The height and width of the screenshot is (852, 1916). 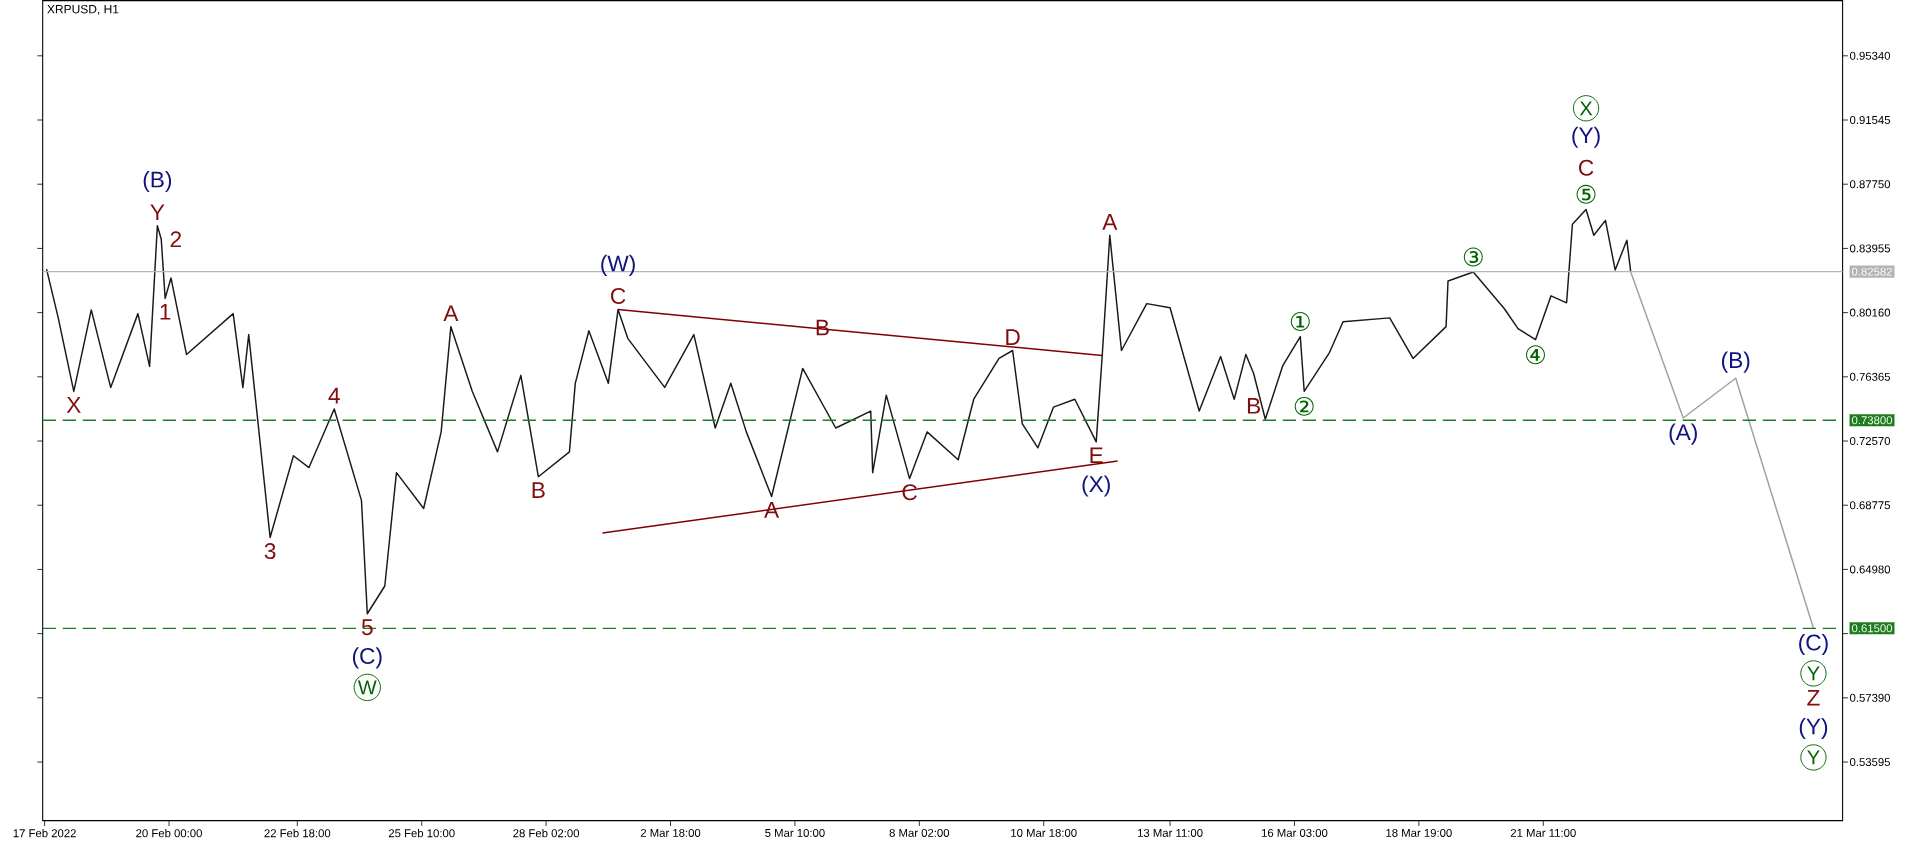 What do you see at coordinates (1870, 120) in the screenshot?
I see `y-tick-label: 0.91545` at bounding box center [1870, 120].